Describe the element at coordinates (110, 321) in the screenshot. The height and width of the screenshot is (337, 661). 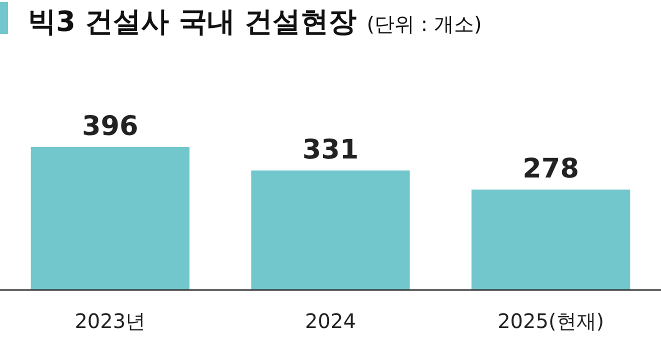
I see `x-tick-label: 2023년` at that location.